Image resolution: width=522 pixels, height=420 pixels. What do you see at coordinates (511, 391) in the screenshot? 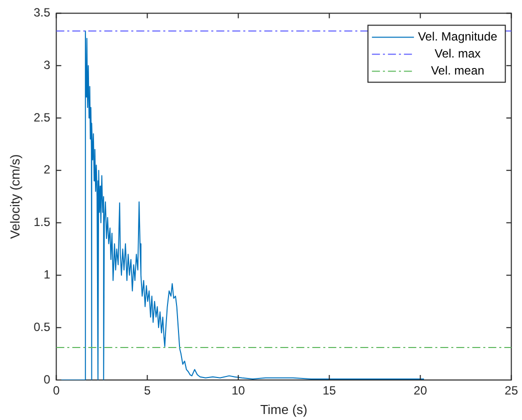
I see `x-tick-label: 25` at bounding box center [511, 391].